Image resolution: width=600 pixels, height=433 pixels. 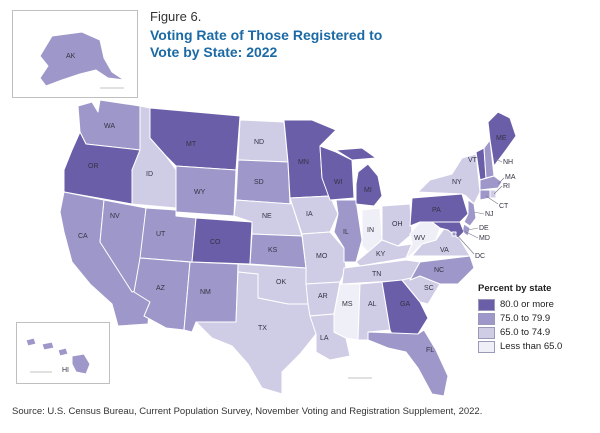 I want to click on state-label-mn: MN, so click(x=303, y=162).